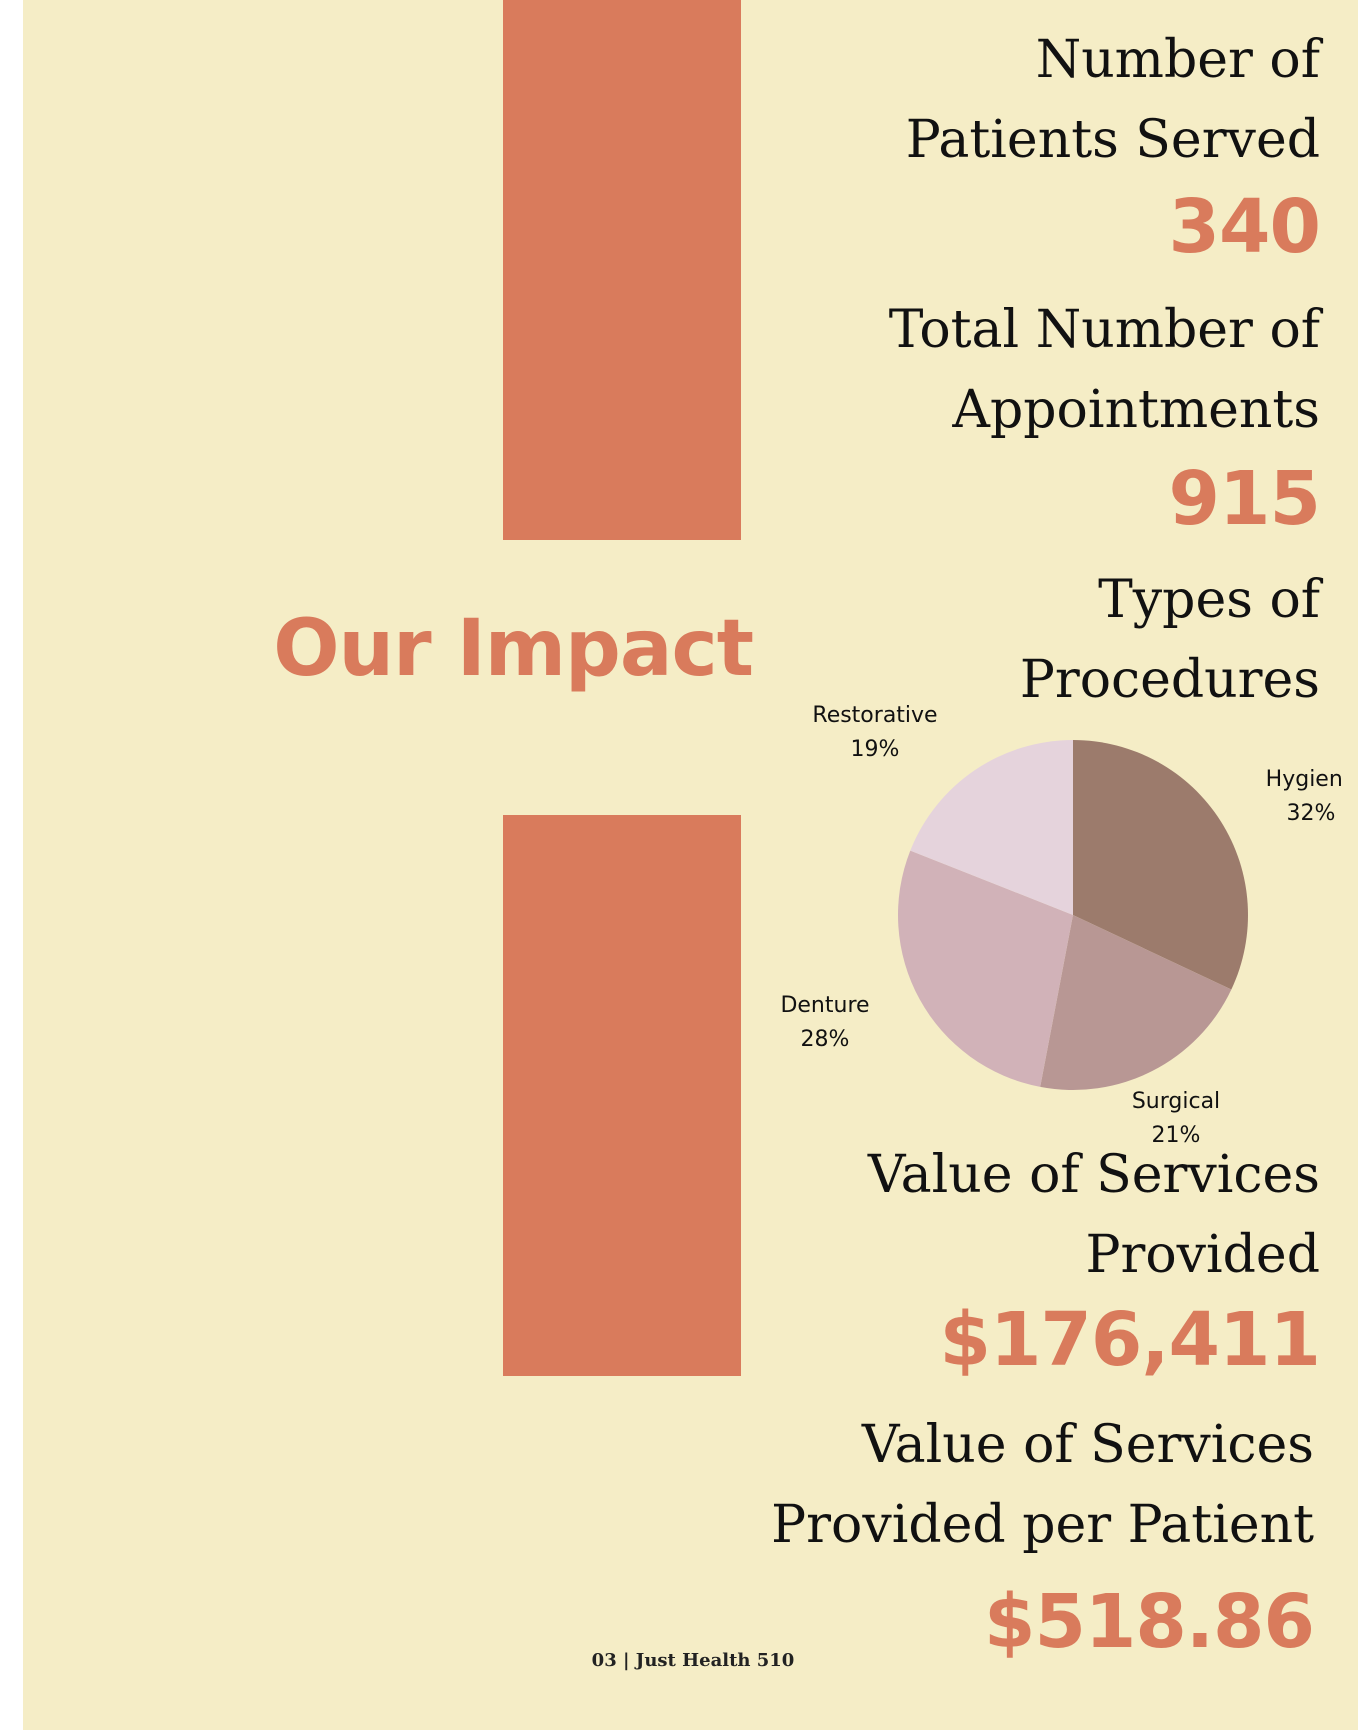 The height and width of the screenshot is (1730, 1358). Describe the element at coordinates (825, 1039) in the screenshot. I see `pie-percent-denture: 28%` at that location.